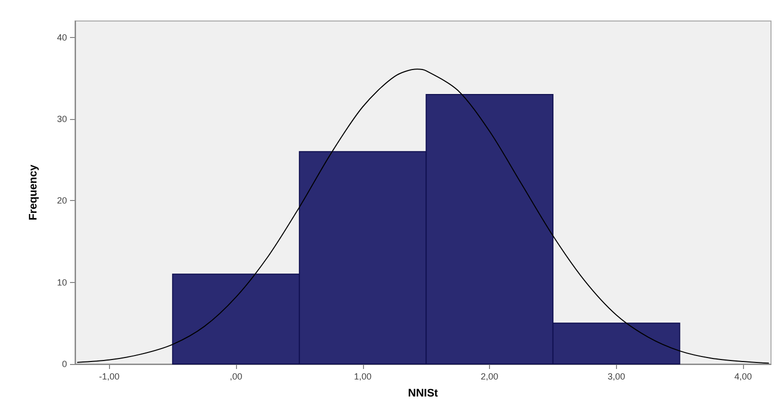  What do you see at coordinates (743, 377) in the screenshot?
I see `x-tick-label: 4,00` at bounding box center [743, 377].